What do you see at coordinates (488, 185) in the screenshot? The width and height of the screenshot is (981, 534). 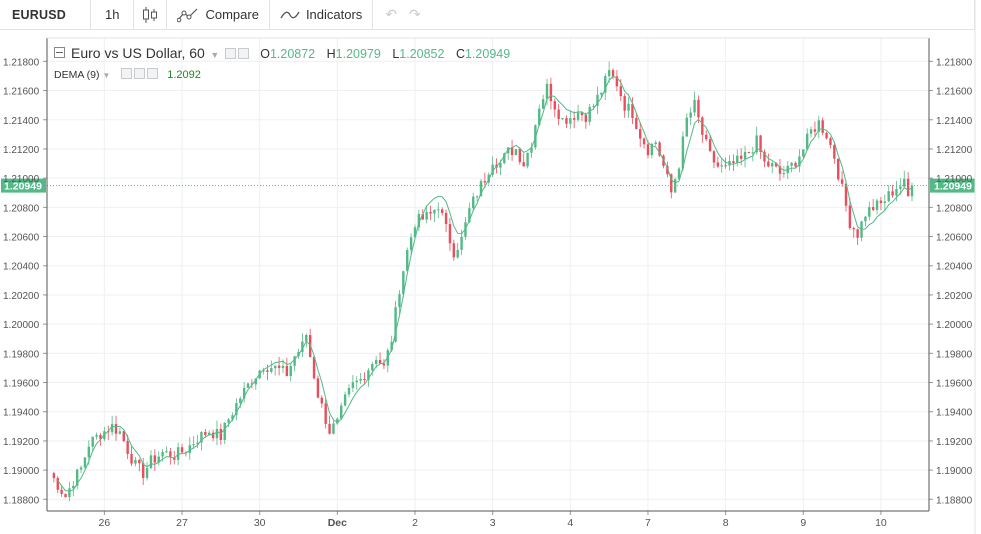 I see `last-price-line: 1.20949 1.20949` at bounding box center [488, 185].